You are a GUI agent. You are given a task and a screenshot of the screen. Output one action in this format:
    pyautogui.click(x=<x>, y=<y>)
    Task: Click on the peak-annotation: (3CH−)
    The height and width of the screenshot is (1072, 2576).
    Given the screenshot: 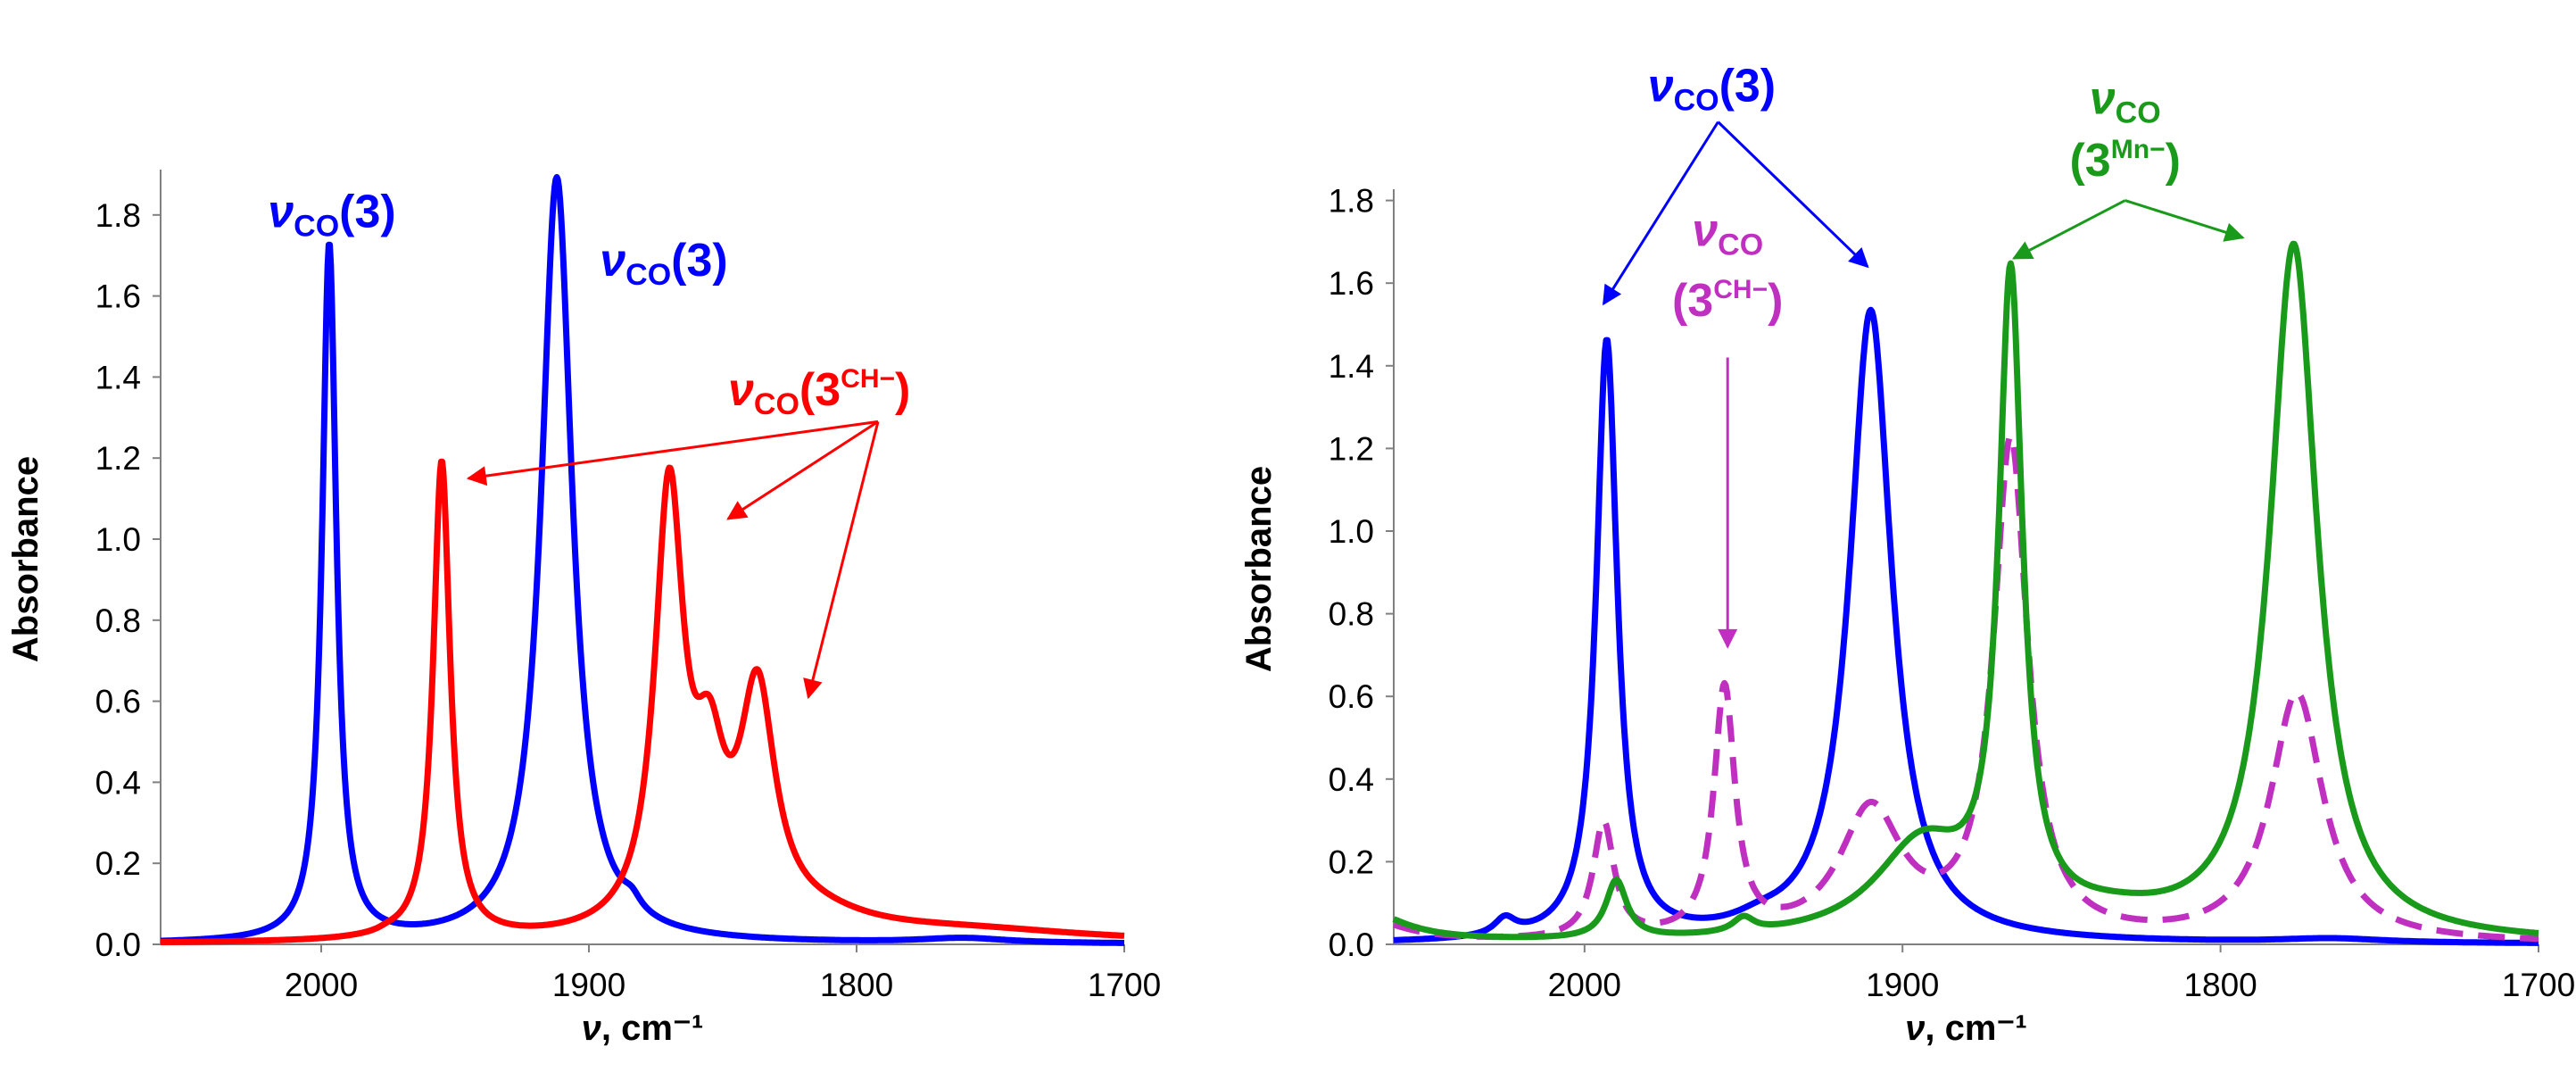 What is the action you would take?
    pyautogui.click(x=1727, y=301)
    